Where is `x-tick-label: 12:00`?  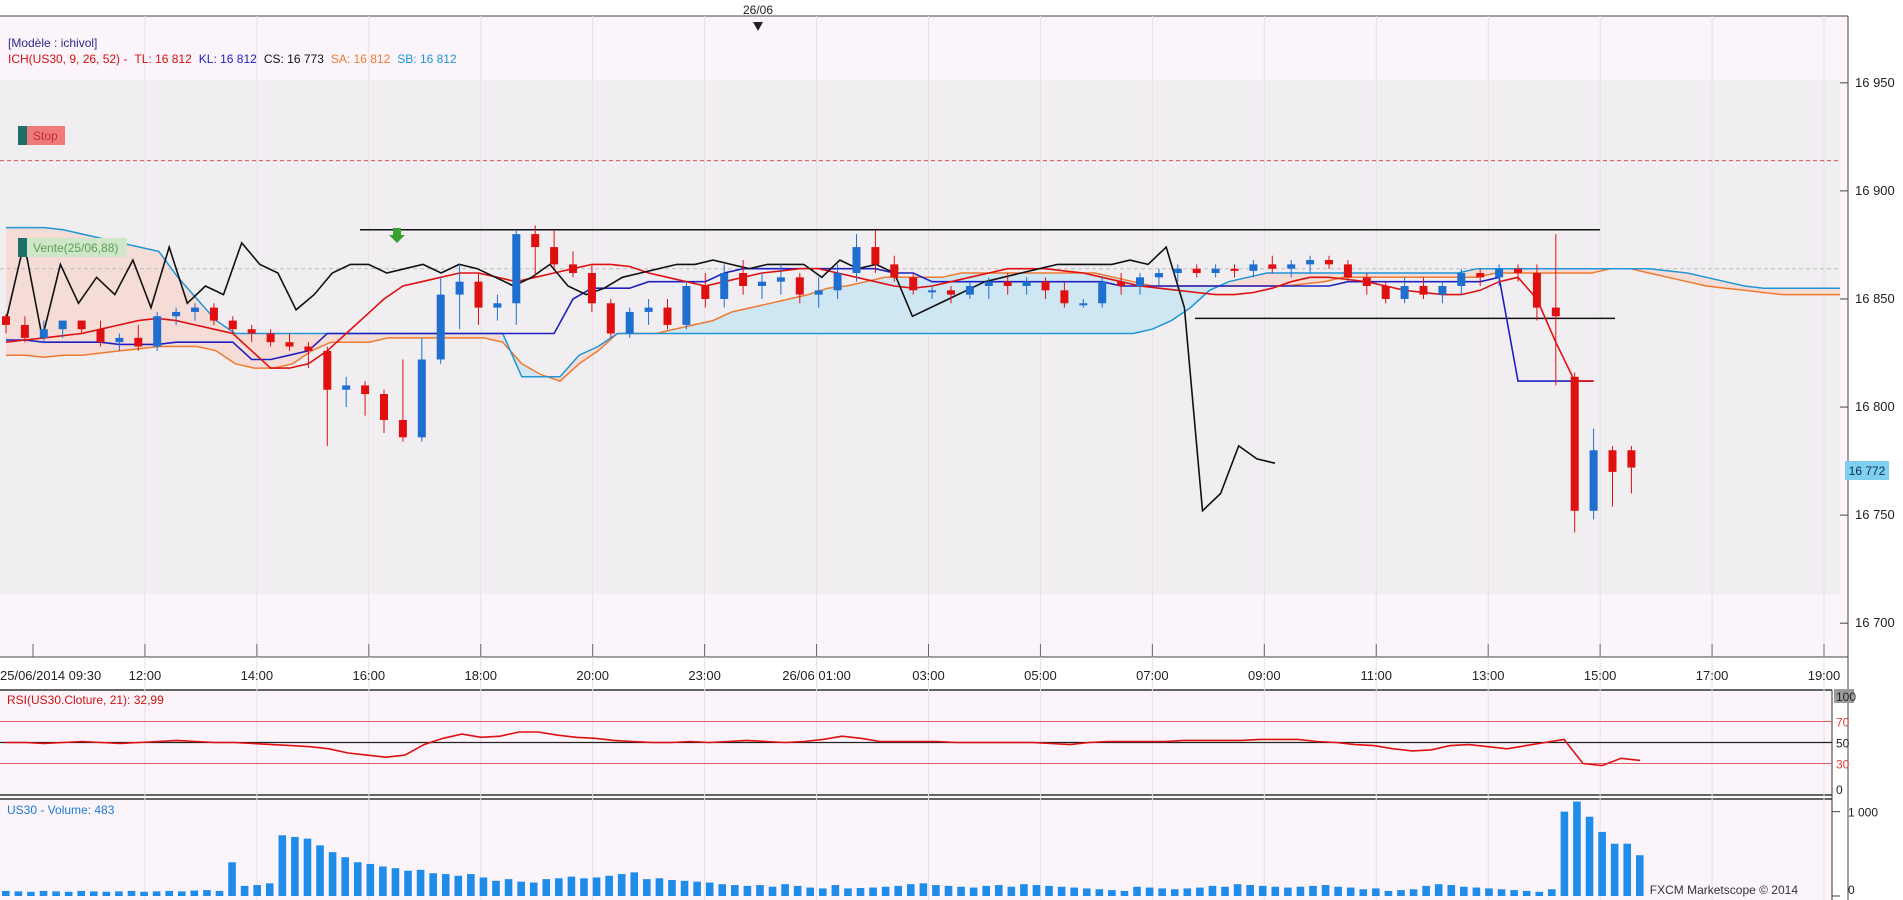 x-tick-label: 12:00 is located at coordinates (145, 675).